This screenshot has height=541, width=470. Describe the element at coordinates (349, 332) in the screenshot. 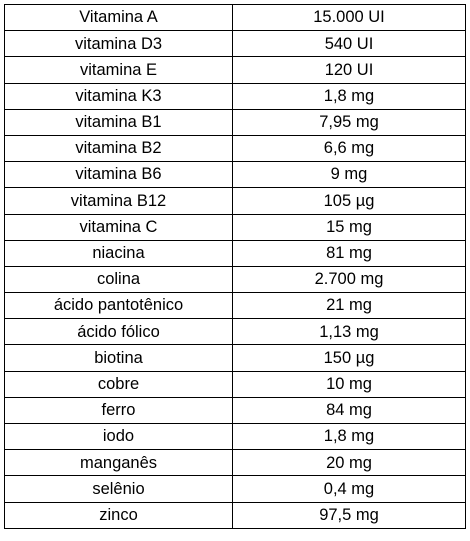

I see `nutrient-amount-cell: 1,13 mg` at that location.